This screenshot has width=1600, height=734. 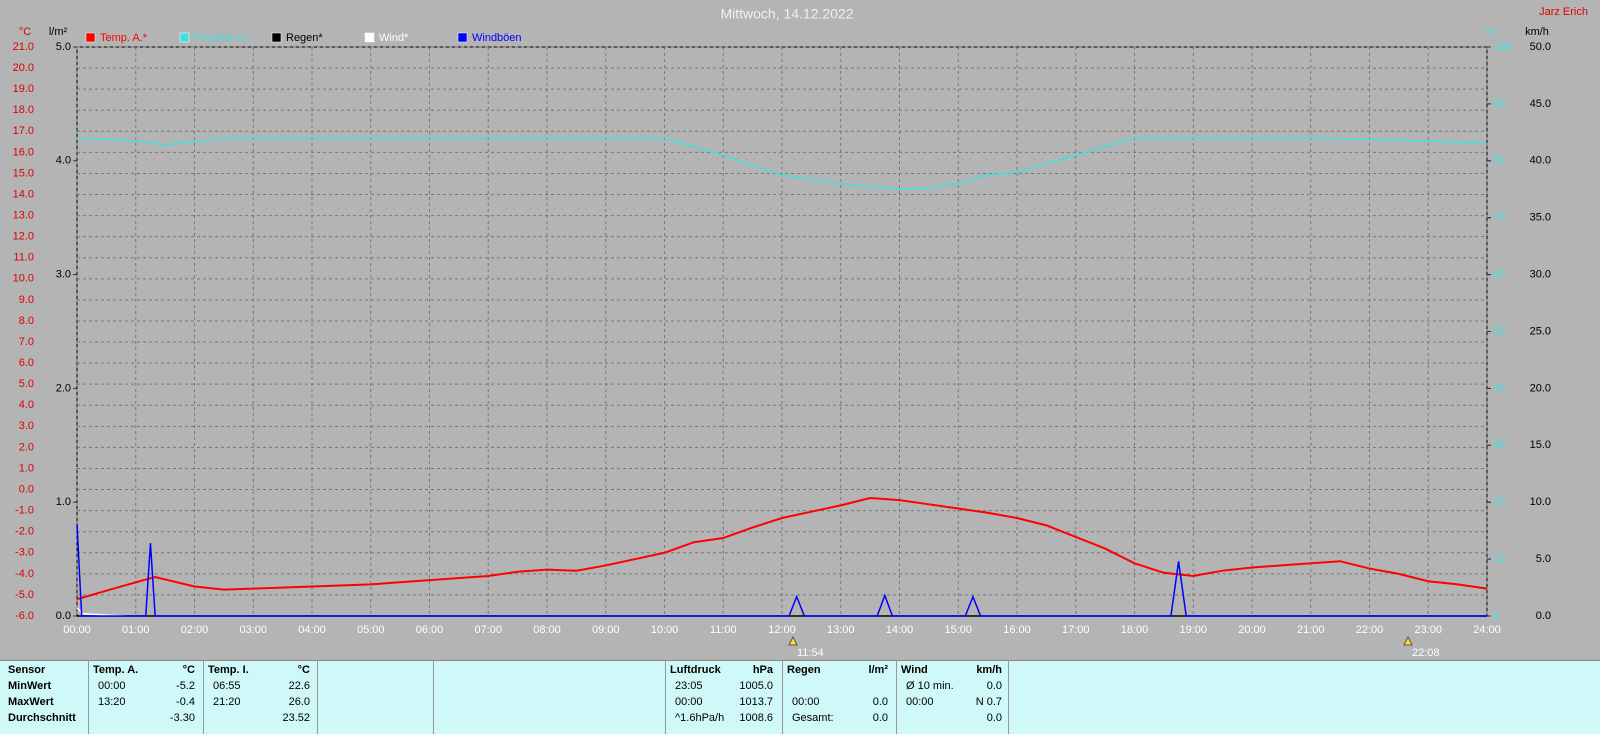 I want to click on x-tick-label: 13:00, so click(x=841, y=630).